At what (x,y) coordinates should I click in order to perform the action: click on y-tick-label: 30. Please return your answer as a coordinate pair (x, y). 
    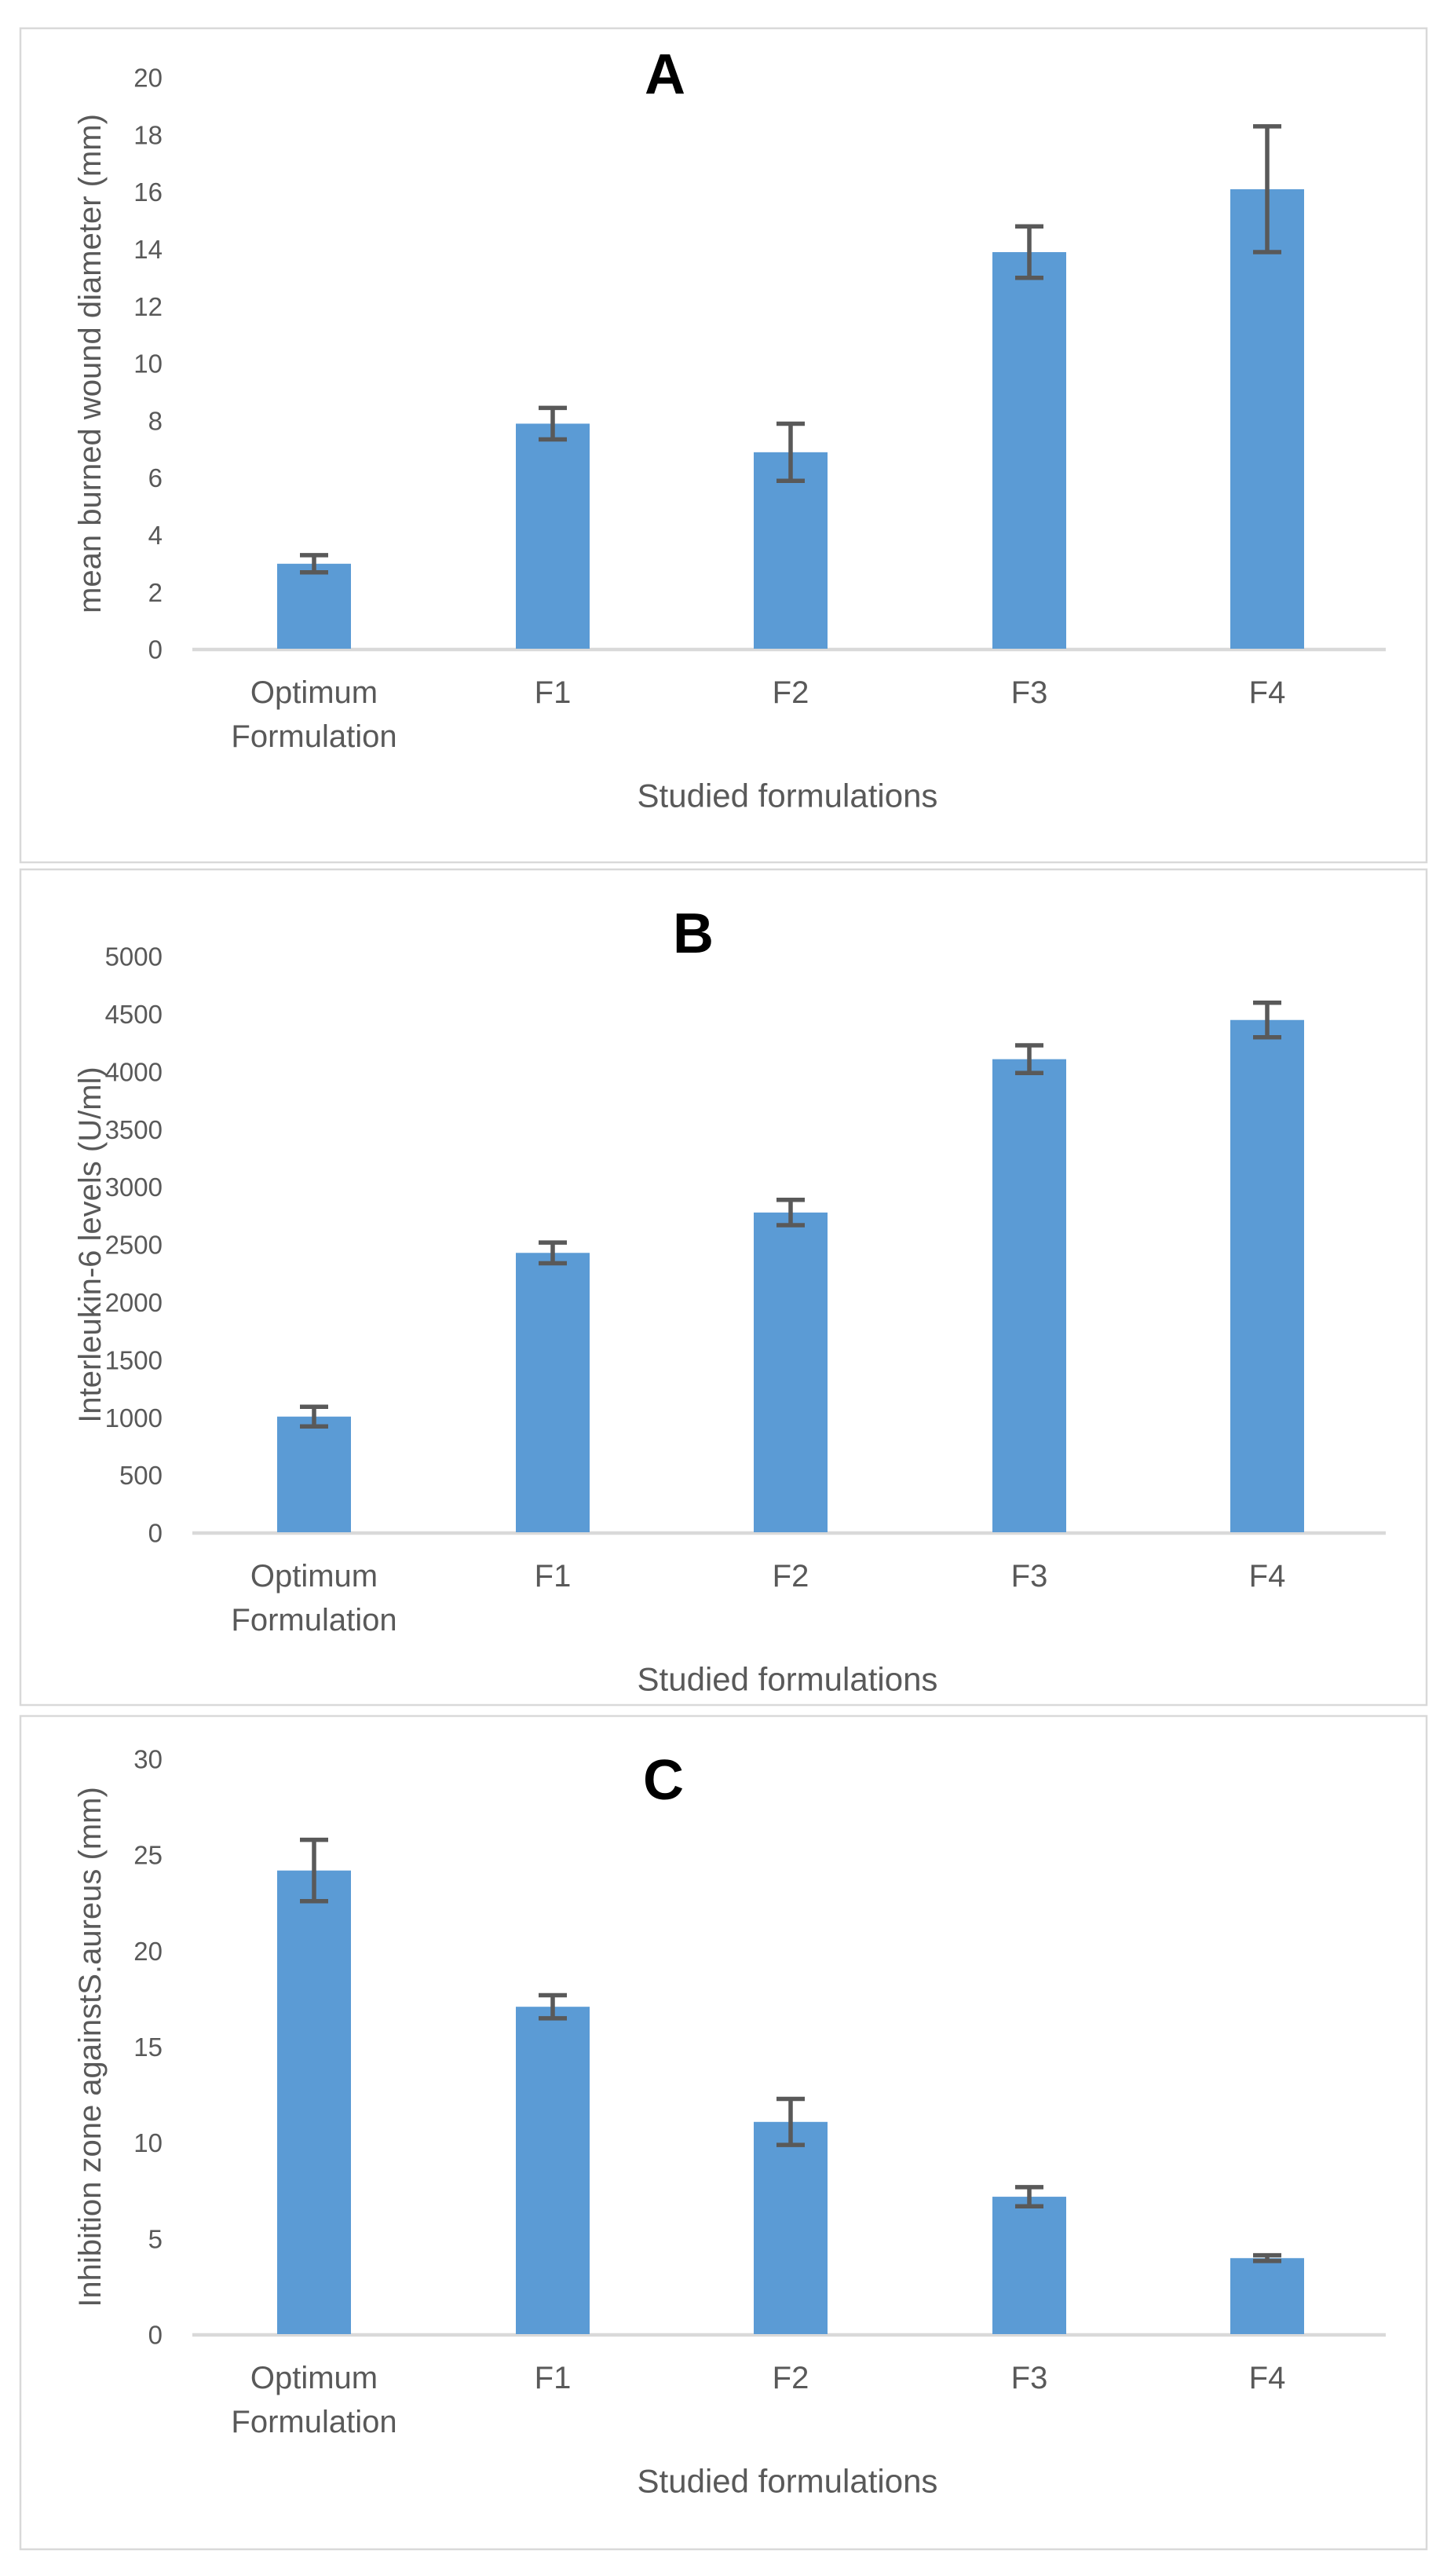
    Looking at the image, I should click on (148, 1760).